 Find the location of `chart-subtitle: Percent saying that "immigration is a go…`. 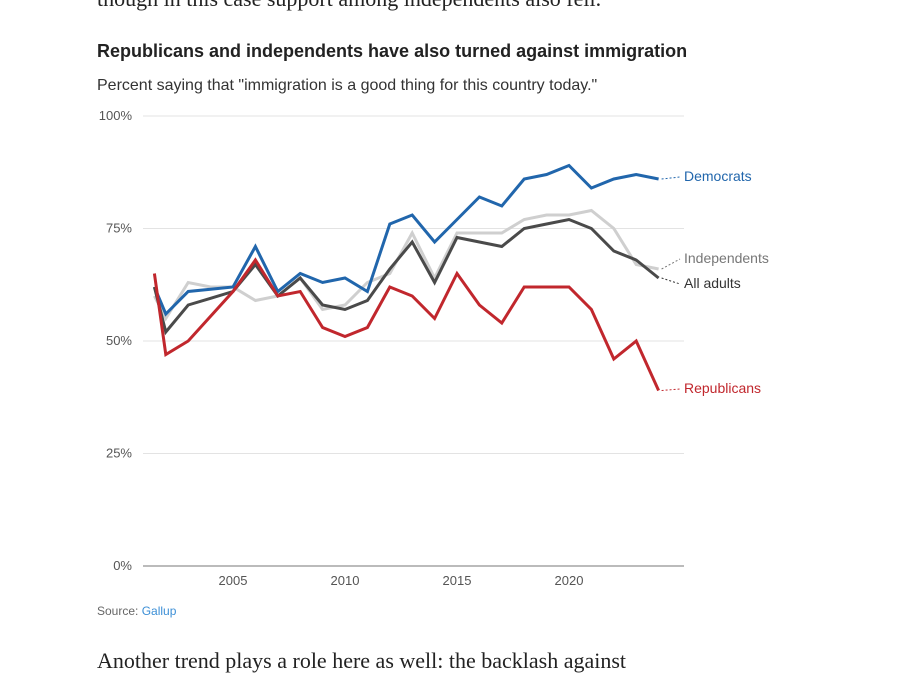

chart-subtitle: Percent saying that "immigration is a go… is located at coordinates (347, 85).